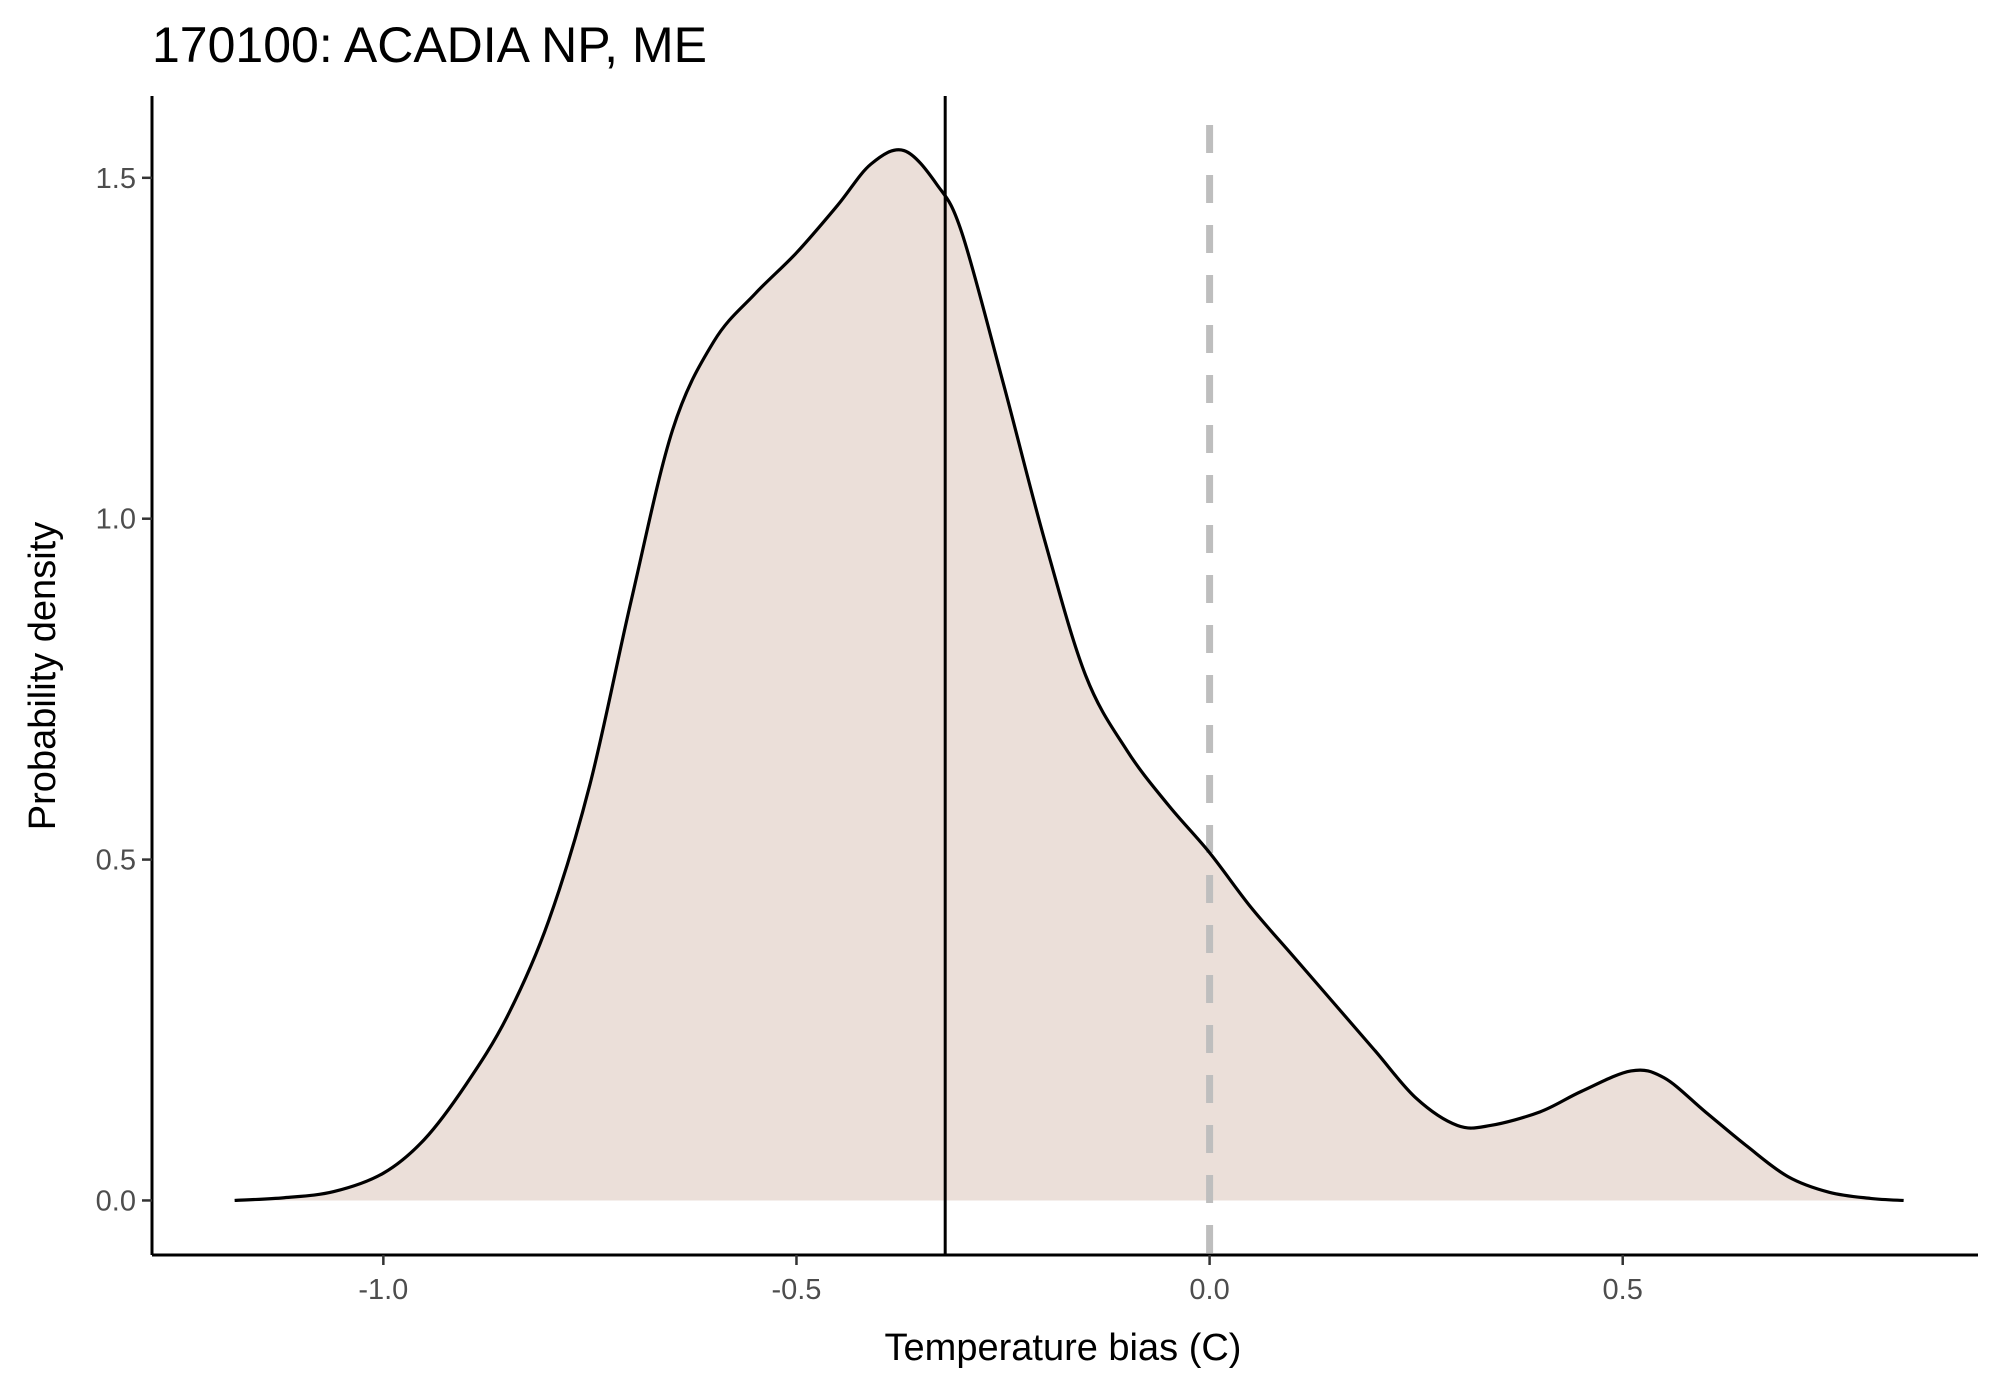 The image size is (1990, 1384). What do you see at coordinates (1063, 1348) in the screenshot?
I see `x-axis-title: Temperature bias (C)` at bounding box center [1063, 1348].